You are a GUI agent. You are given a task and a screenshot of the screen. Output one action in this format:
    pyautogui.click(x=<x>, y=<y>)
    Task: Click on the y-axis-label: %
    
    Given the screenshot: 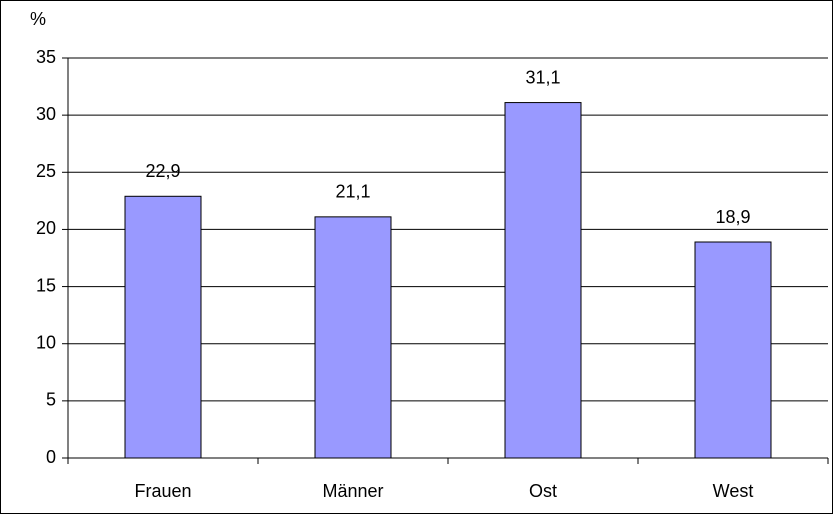 What is the action you would take?
    pyautogui.click(x=38, y=19)
    